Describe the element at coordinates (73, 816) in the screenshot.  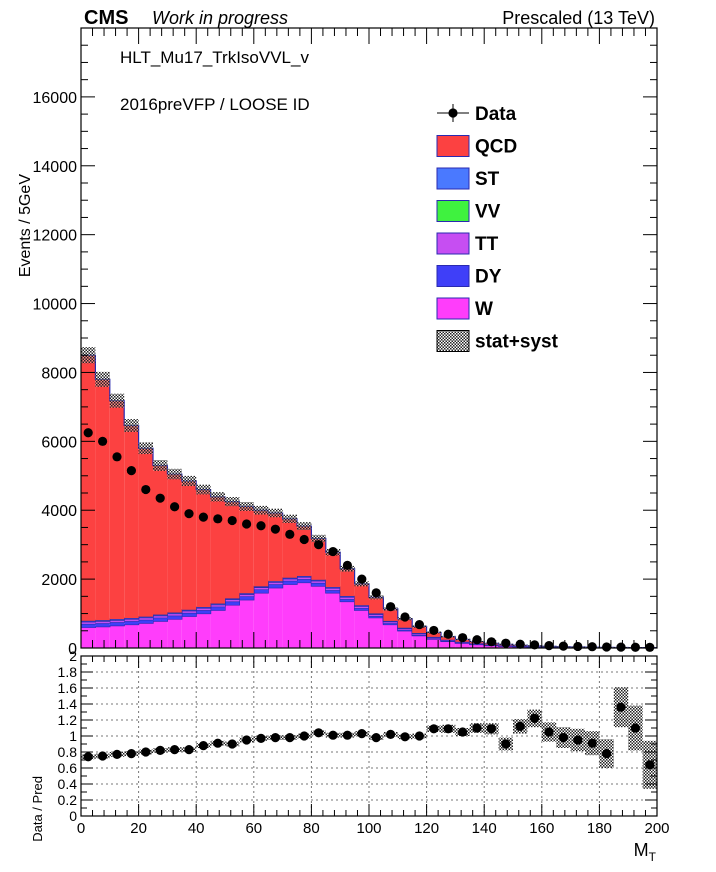
I see `ratio-ytick-label-0: 0` at that location.